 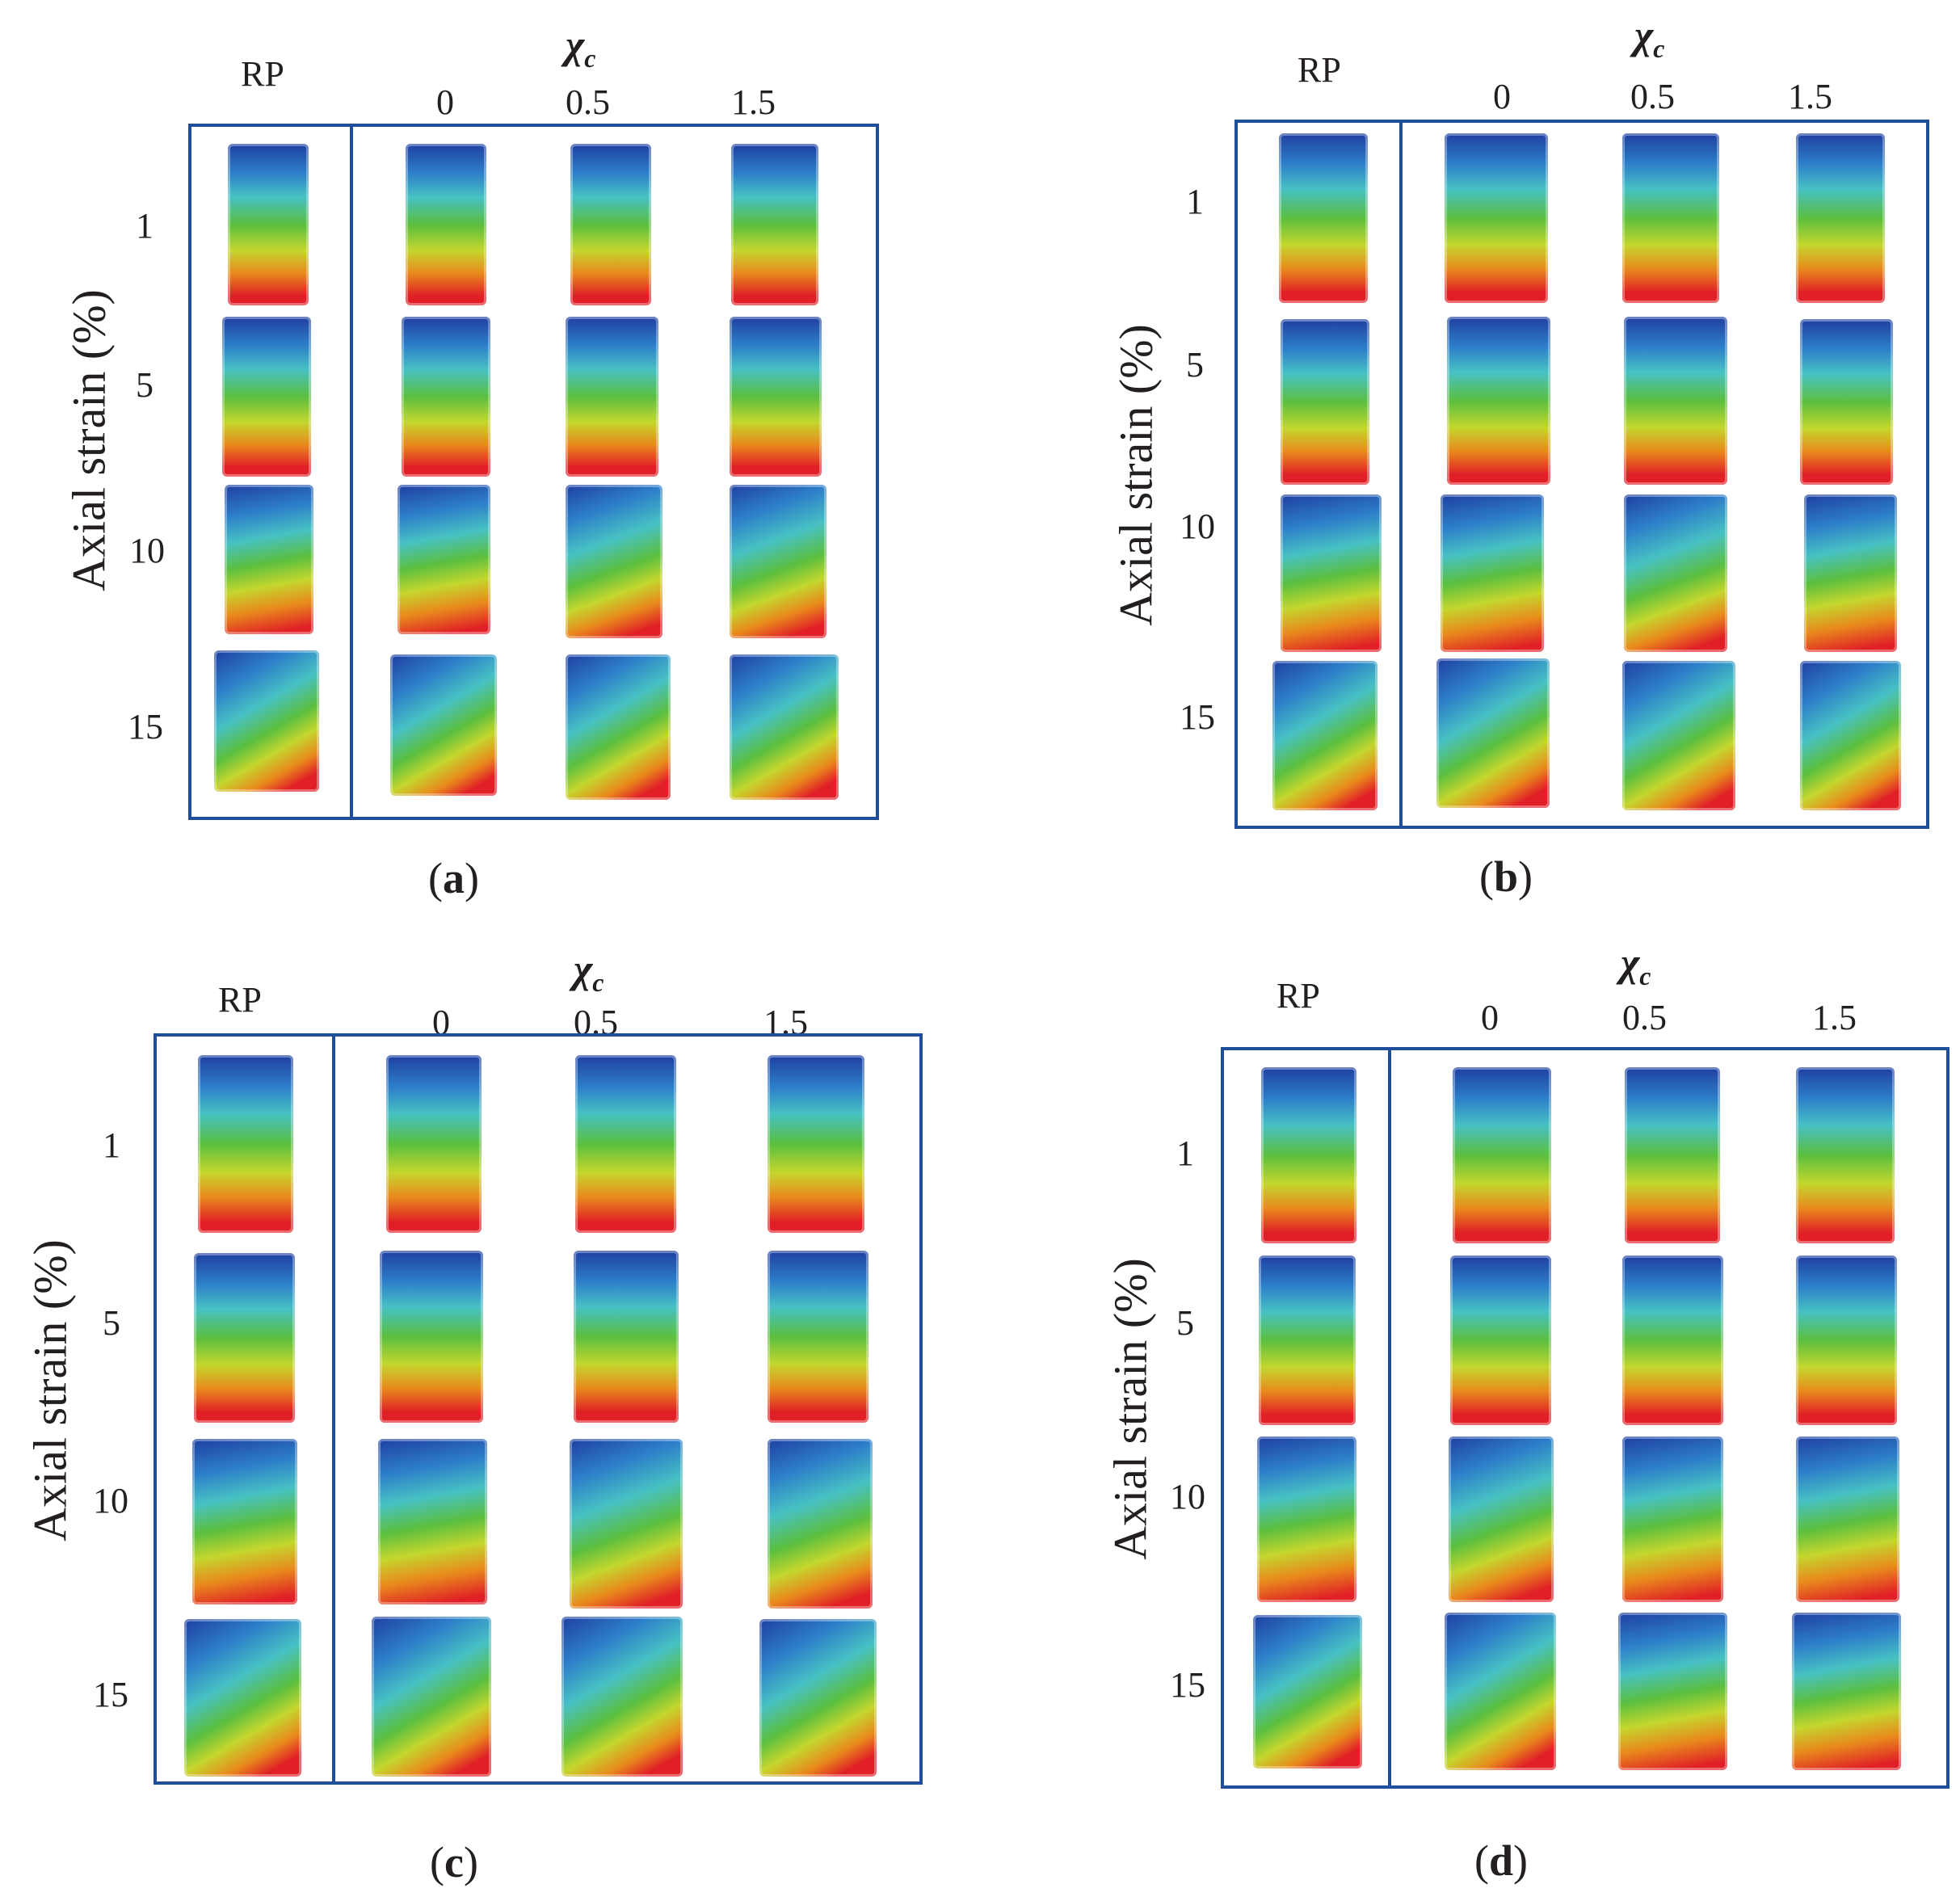 What do you see at coordinates (453, 878) in the screenshot?
I see `panel-caption: (a)` at bounding box center [453, 878].